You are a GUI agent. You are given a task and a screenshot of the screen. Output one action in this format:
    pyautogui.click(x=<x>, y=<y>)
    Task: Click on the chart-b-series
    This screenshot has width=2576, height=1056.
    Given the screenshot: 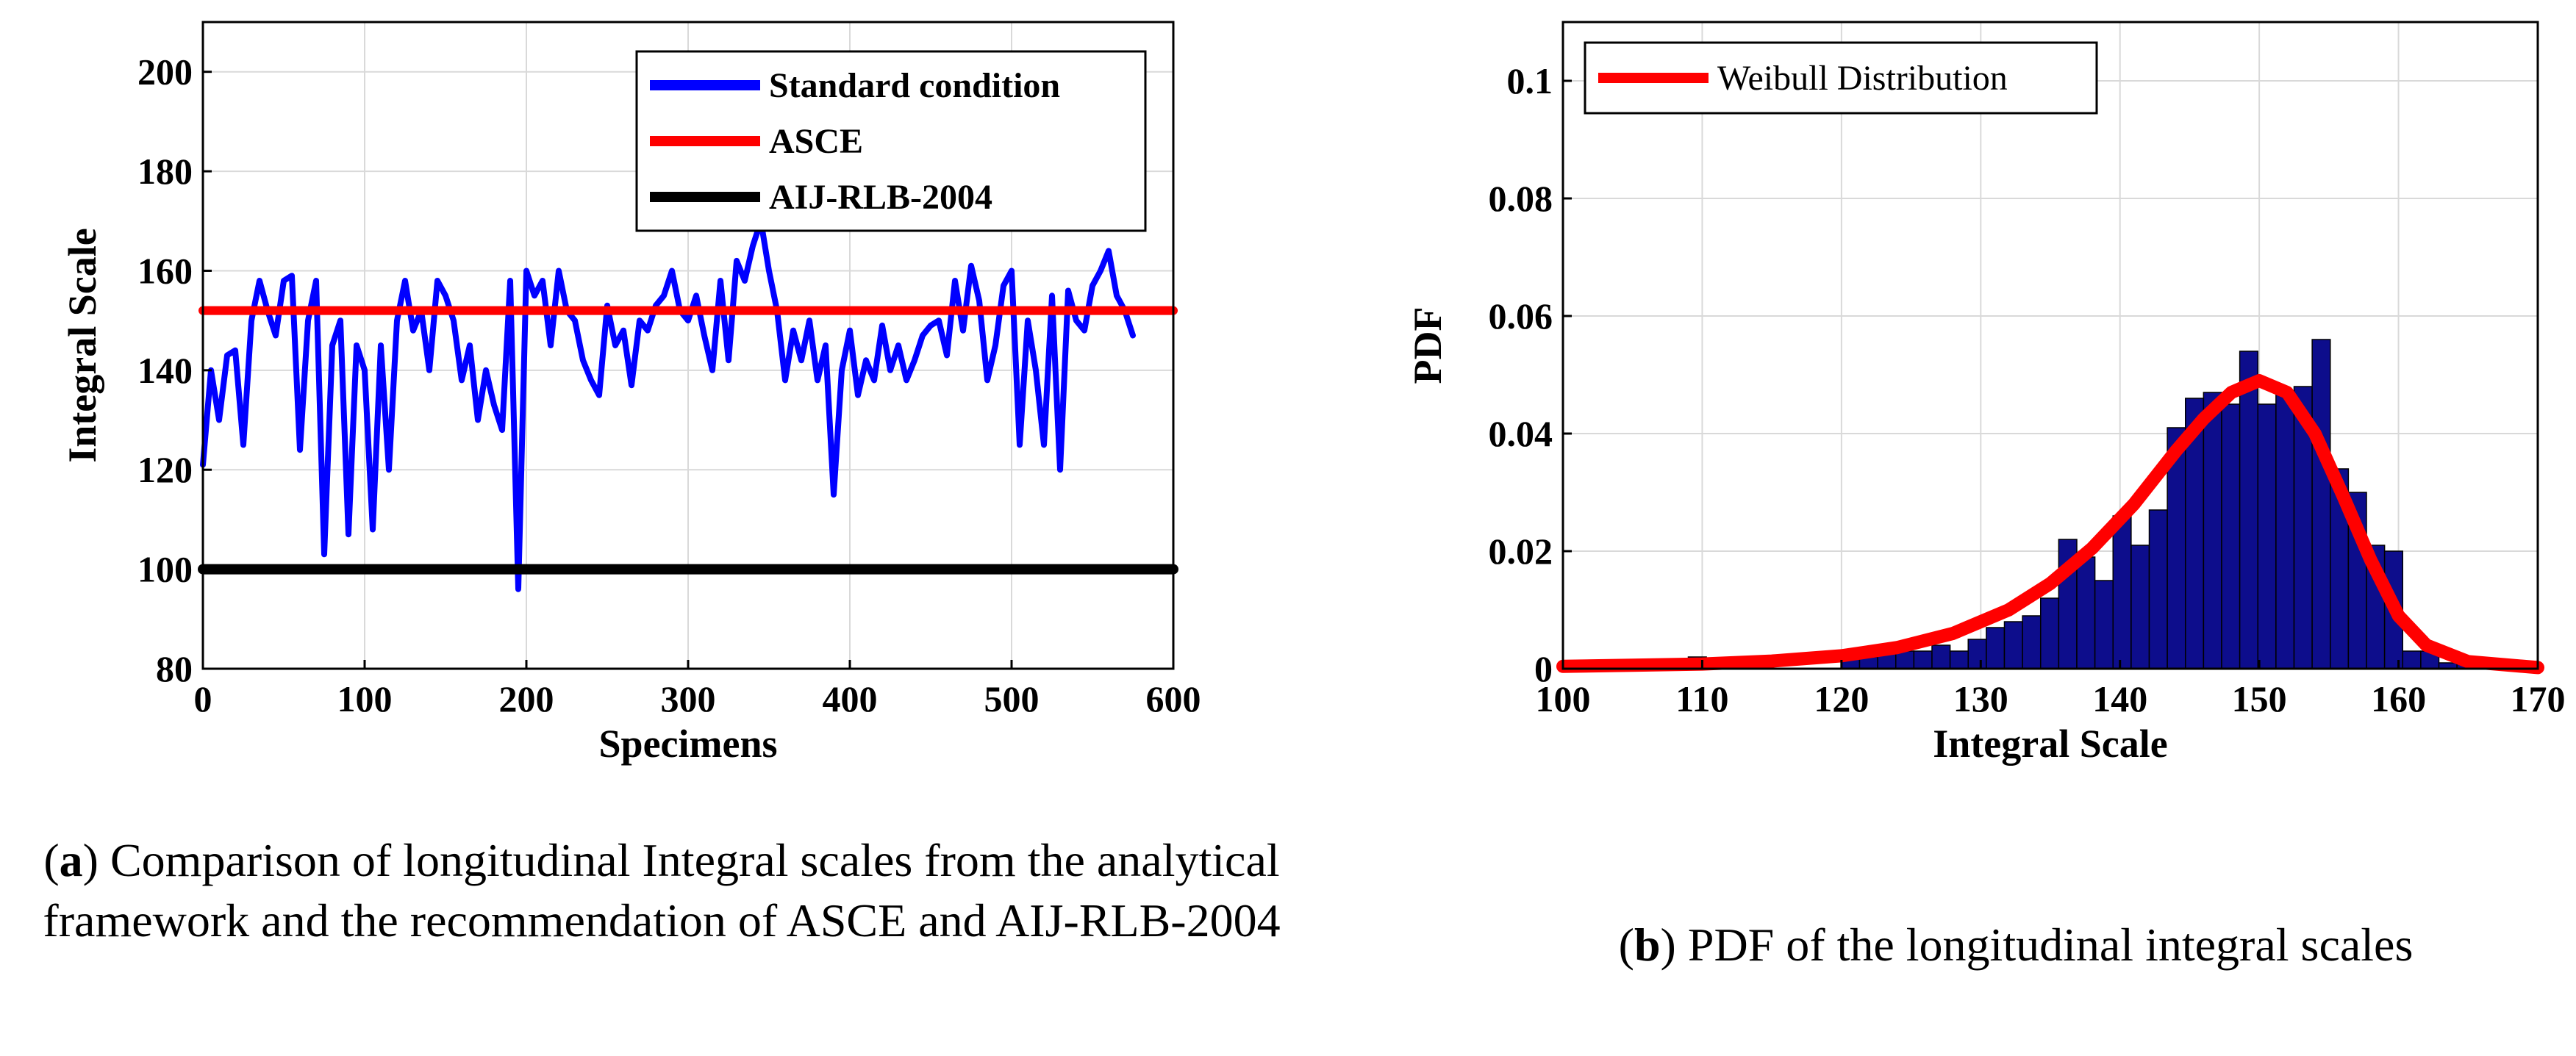 What is the action you would take?
    pyautogui.click(x=2050, y=524)
    